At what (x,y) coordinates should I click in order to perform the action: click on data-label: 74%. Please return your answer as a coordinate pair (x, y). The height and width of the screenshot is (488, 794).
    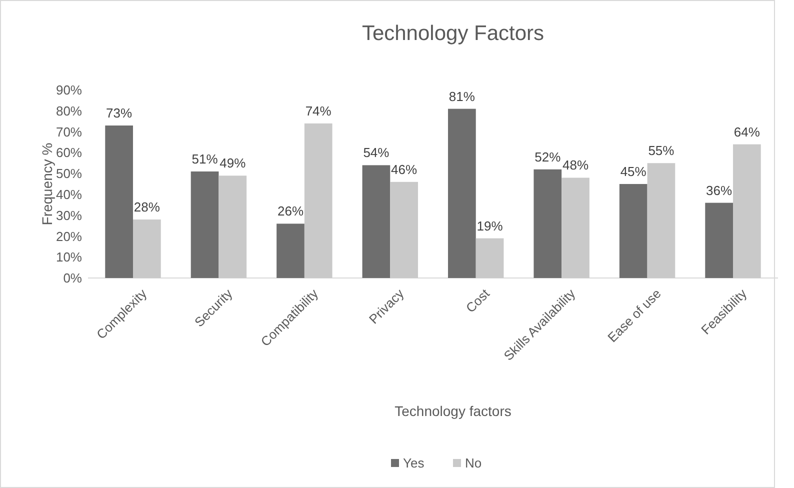
    Looking at the image, I should click on (318, 110).